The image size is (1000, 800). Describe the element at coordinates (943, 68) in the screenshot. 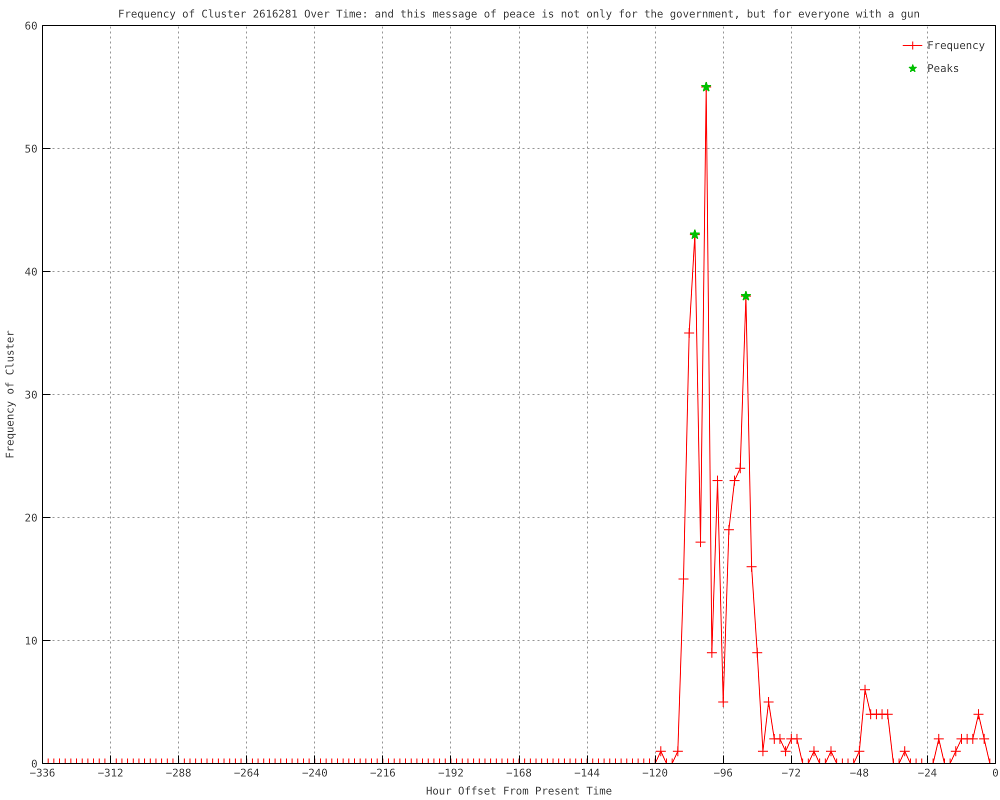

I see `legend-label: Peaks` at that location.